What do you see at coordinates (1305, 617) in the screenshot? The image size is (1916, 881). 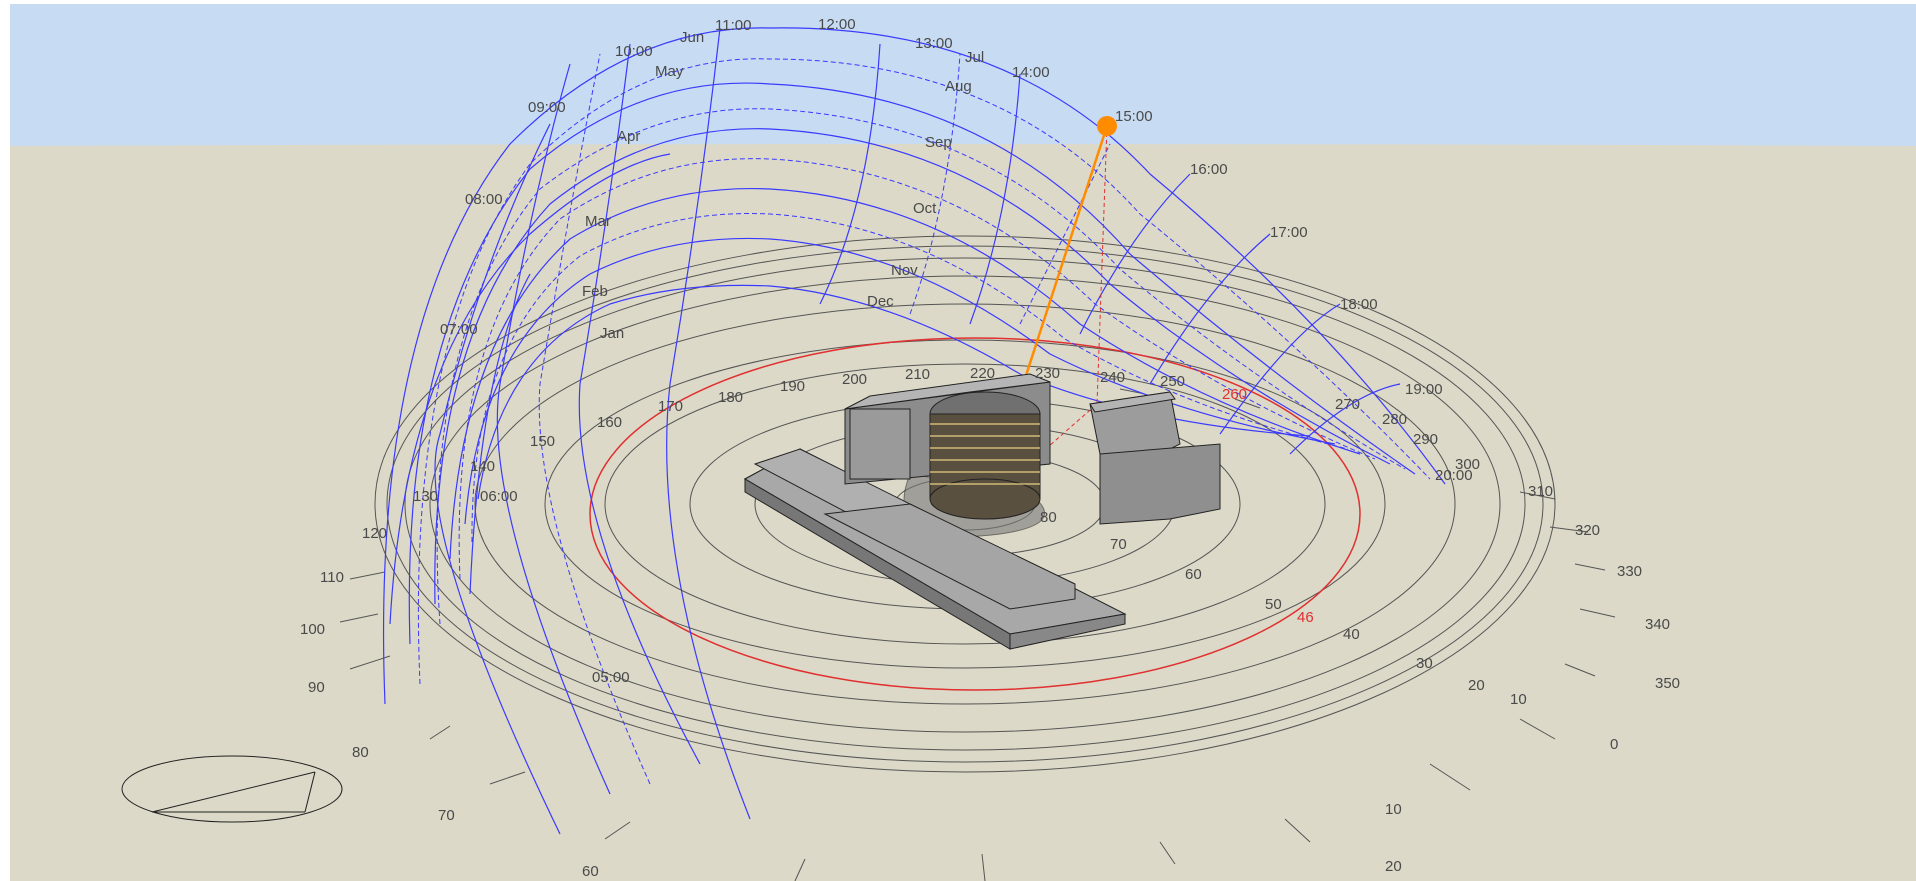 I see `altitude-label-46: 46` at bounding box center [1305, 617].